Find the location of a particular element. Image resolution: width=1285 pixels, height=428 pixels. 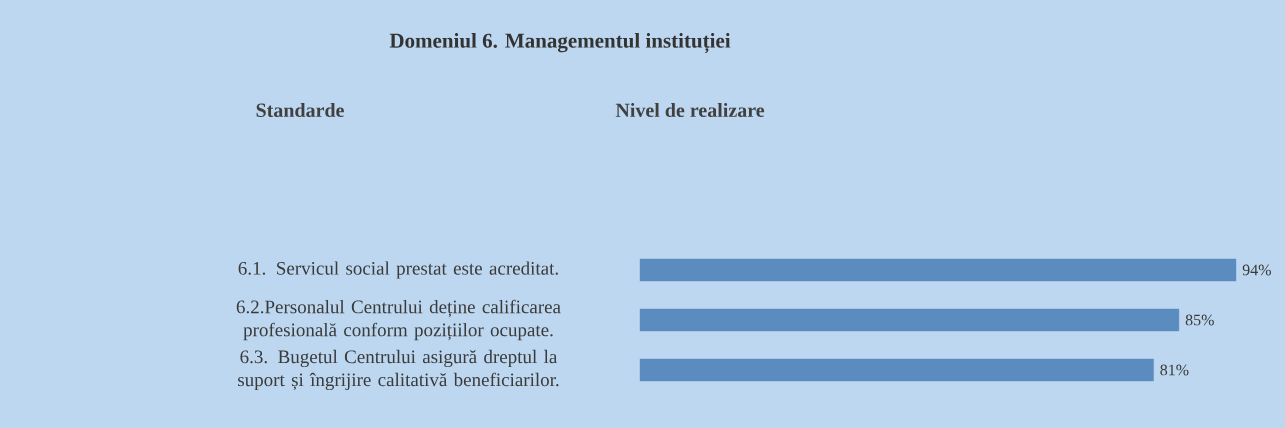

data-label: 81% is located at coordinates (1174, 370).